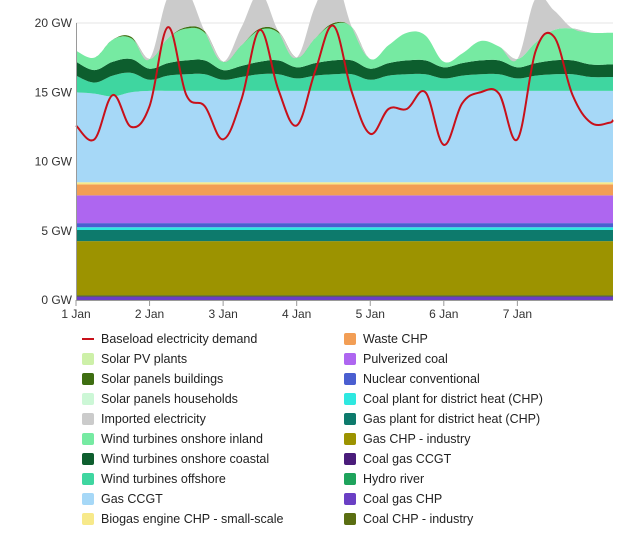 Image resolution: width=630 pixels, height=545 pixels. Describe the element at coordinates (149, 314) in the screenshot. I see `x-tick-label: 2 Jan` at that location.